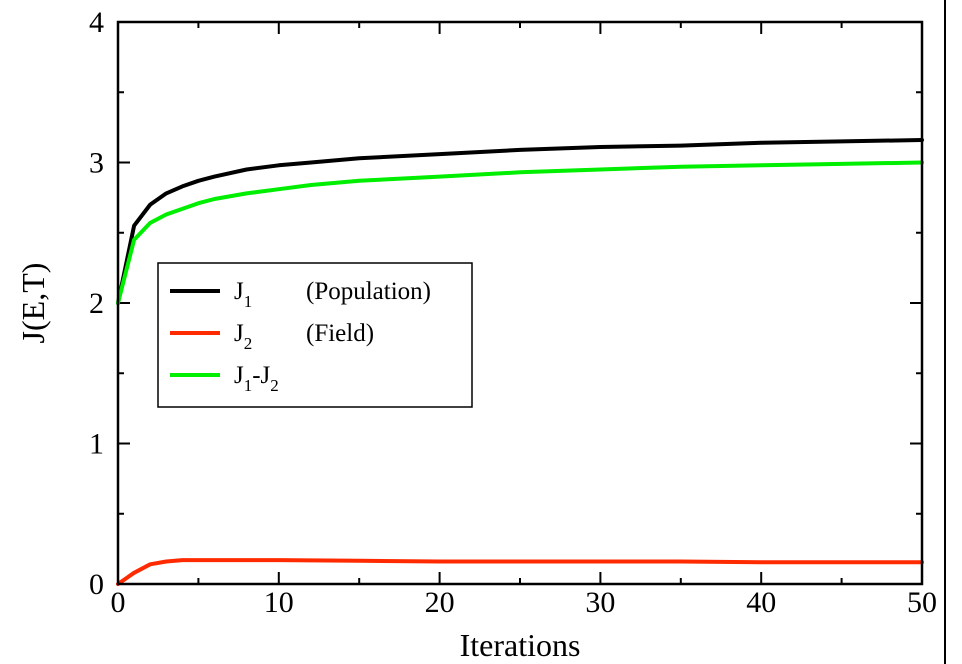 This screenshot has height=664, width=962. What do you see at coordinates (279, 602) in the screenshot?
I see `x-tick-label: 10` at bounding box center [279, 602].